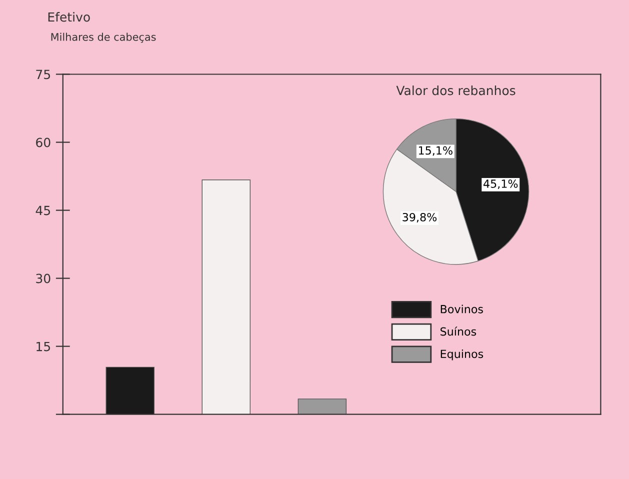 The width and height of the screenshot is (629, 479). What do you see at coordinates (43, 279) in the screenshot?
I see `y-tick-label: 30` at bounding box center [43, 279].